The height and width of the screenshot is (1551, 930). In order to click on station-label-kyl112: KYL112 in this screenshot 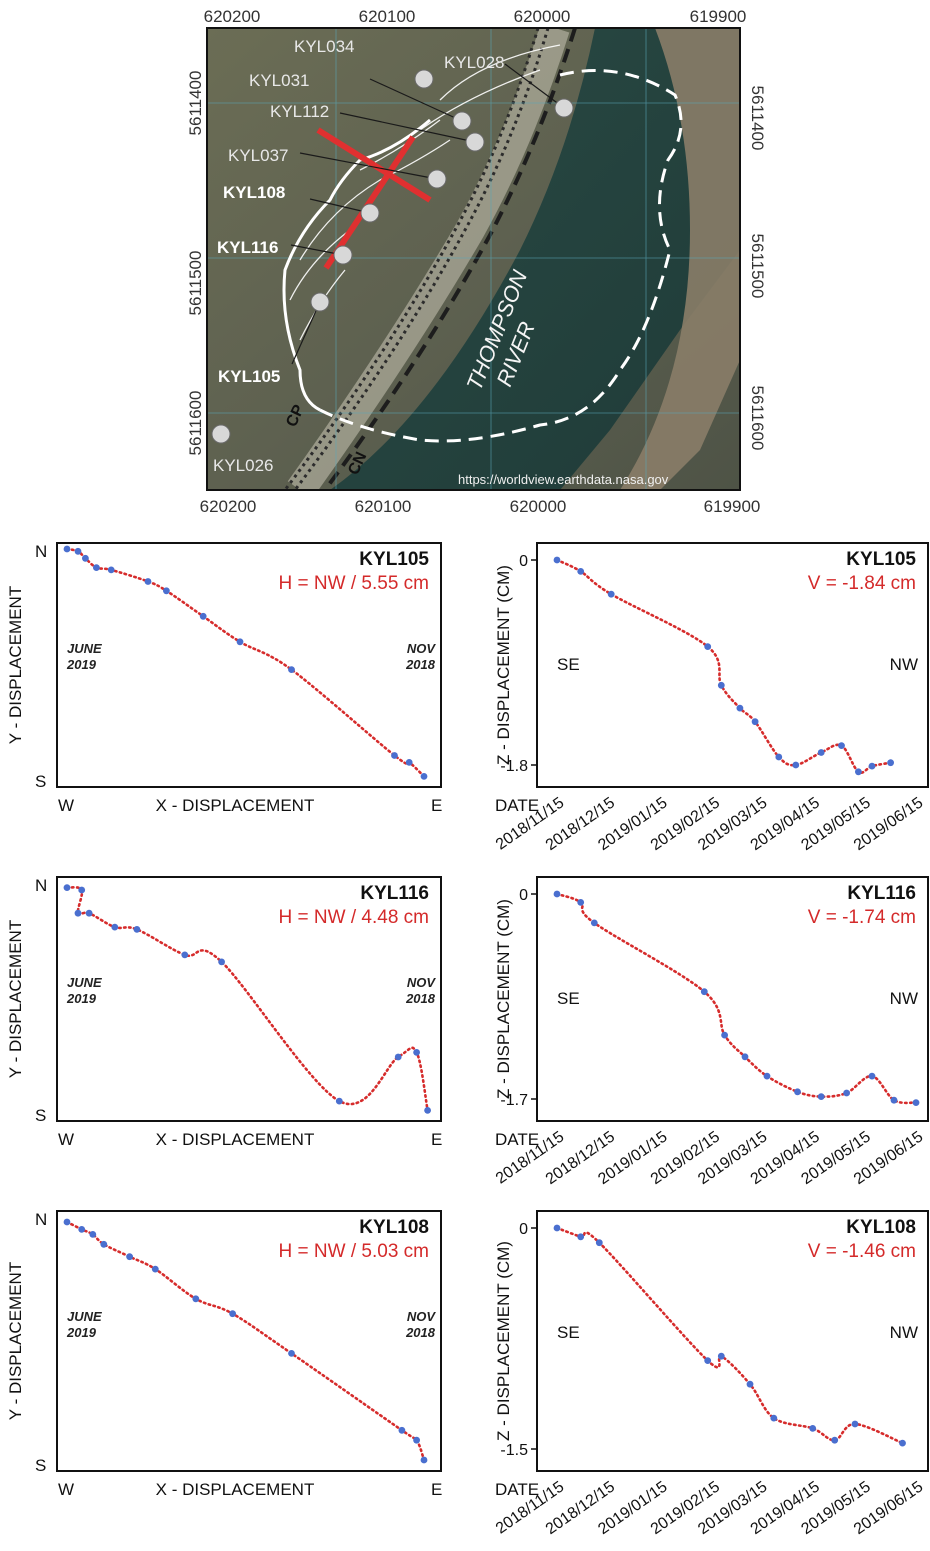, I will do `click(299, 111)`.